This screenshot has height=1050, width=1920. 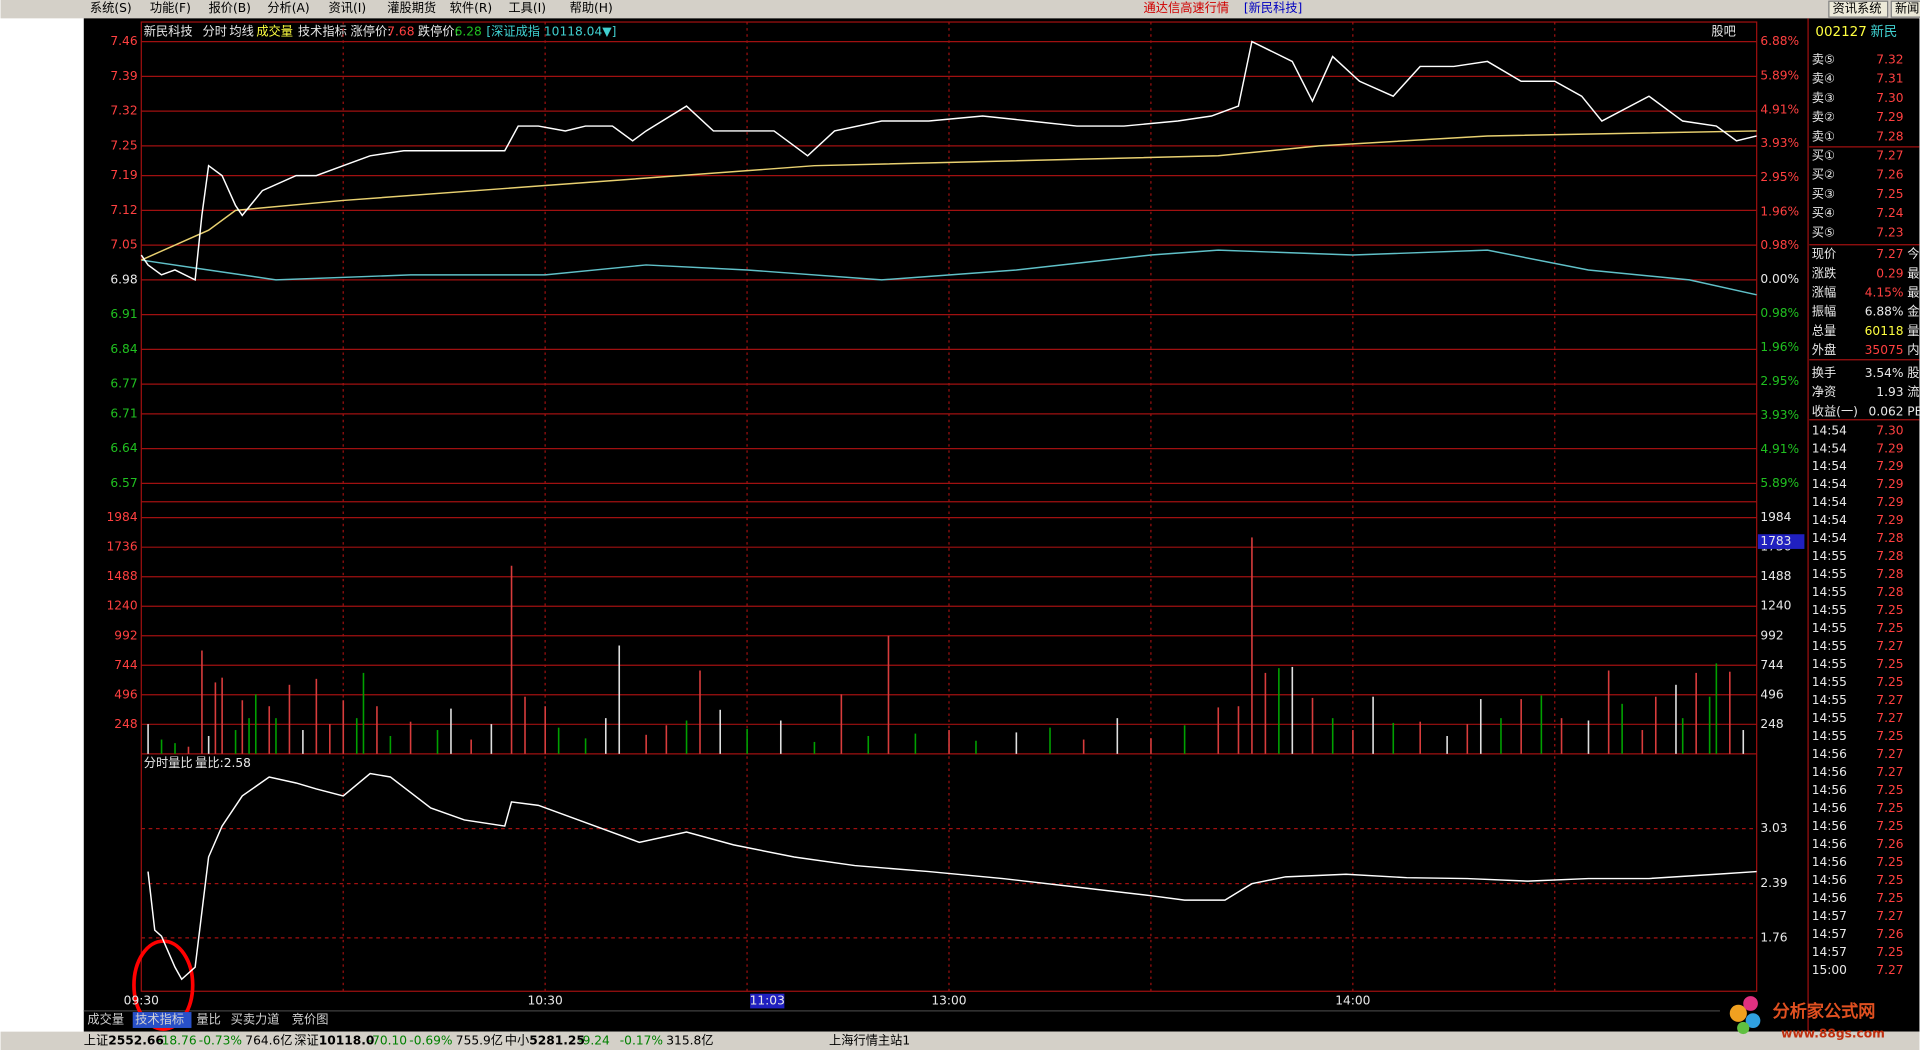 What do you see at coordinates (1889, 484) in the screenshot?
I see `tick-price: 7.29` at bounding box center [1889, 484].